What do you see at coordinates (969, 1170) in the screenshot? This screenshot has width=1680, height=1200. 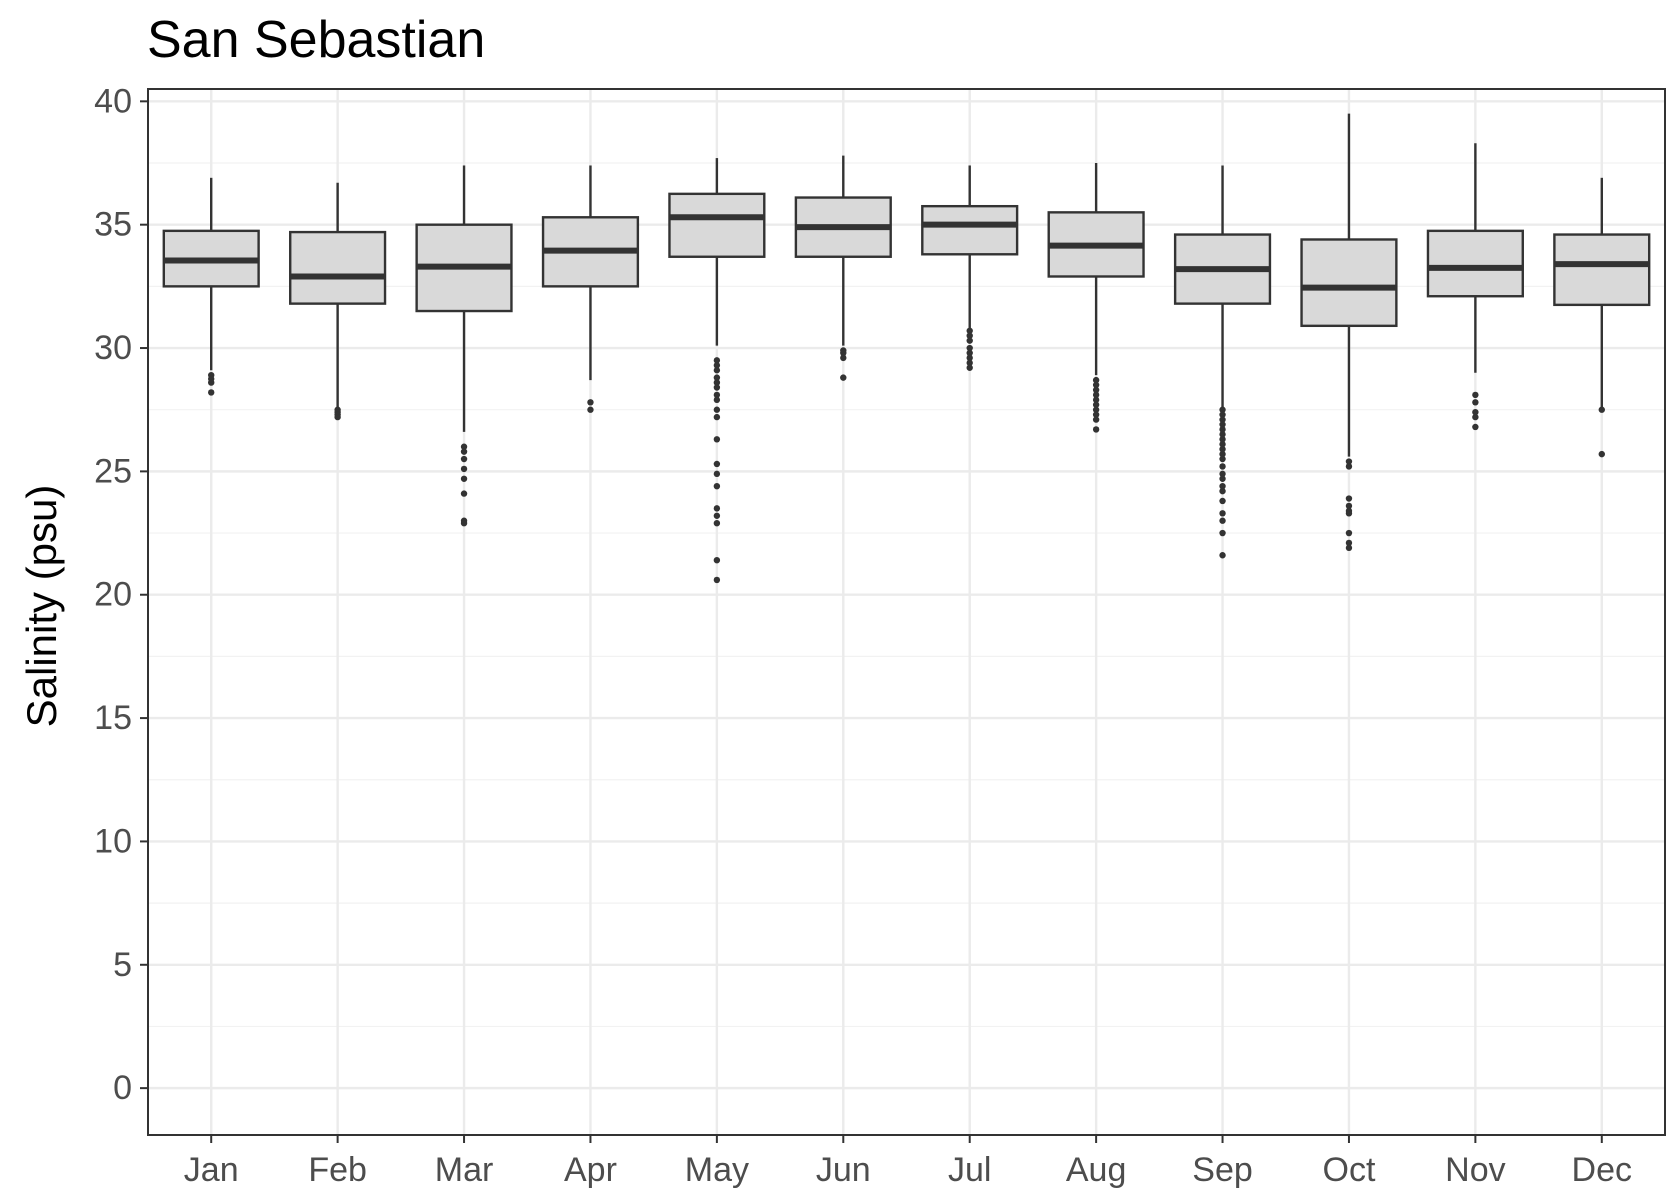 I see `x-tick-label: Jul` at bounding box center [969, 1170].